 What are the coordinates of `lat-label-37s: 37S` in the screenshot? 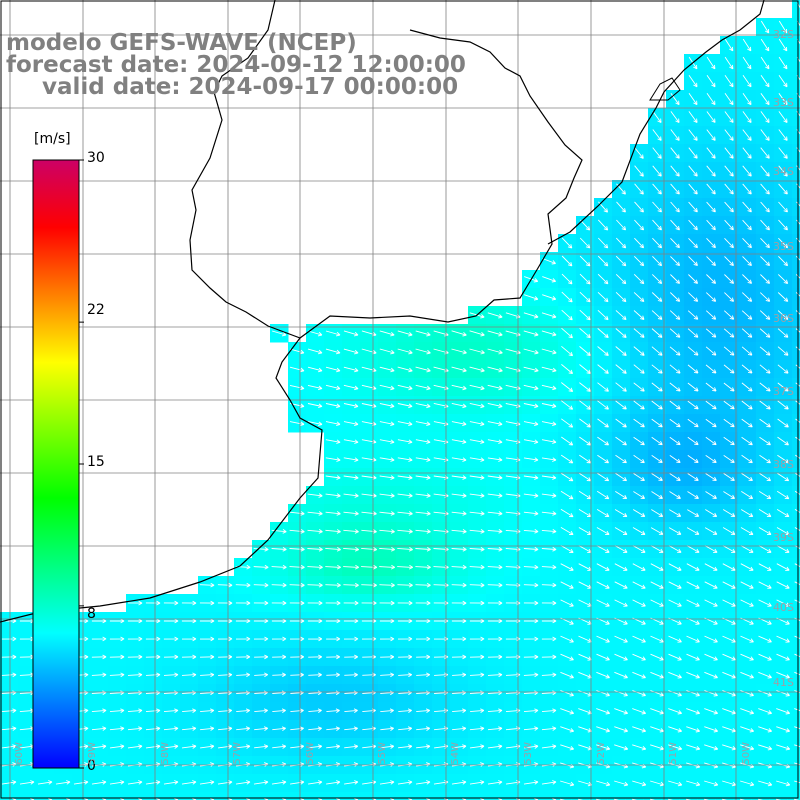 It's located at (783, 391).